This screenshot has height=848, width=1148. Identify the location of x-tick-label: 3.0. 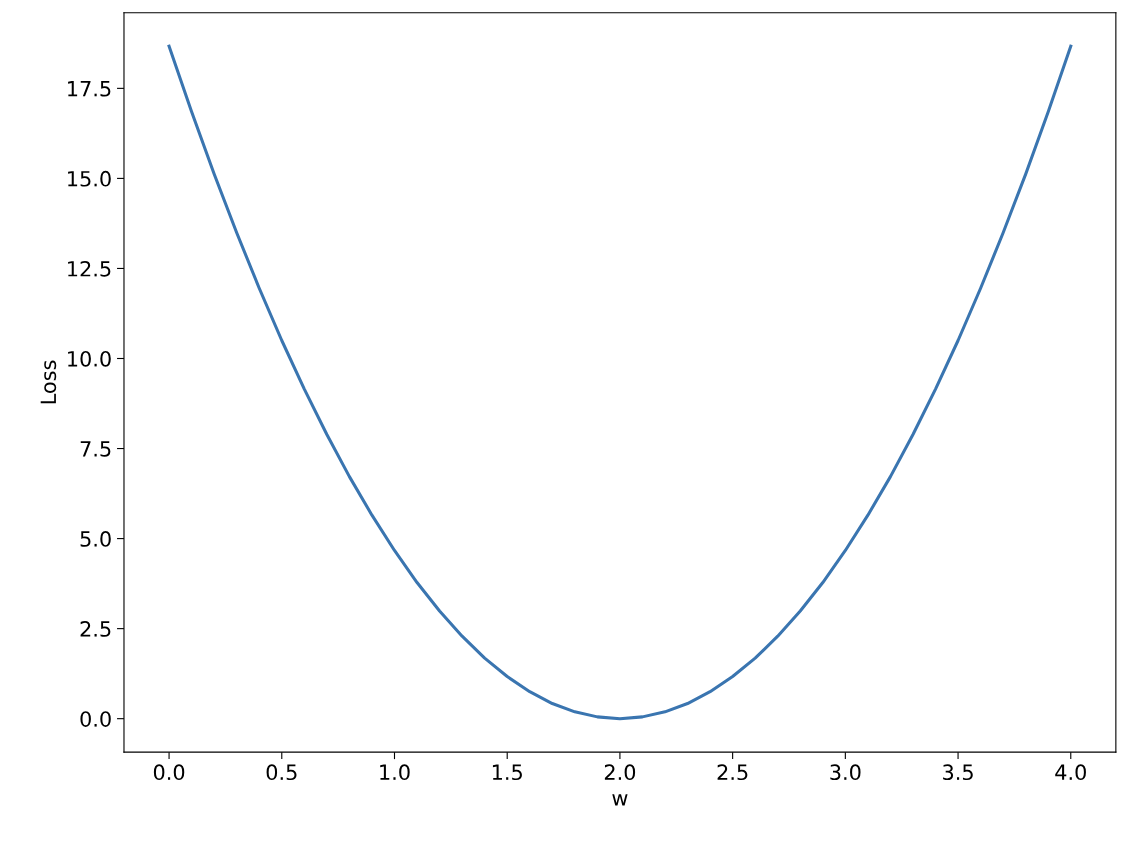
(845, 772).